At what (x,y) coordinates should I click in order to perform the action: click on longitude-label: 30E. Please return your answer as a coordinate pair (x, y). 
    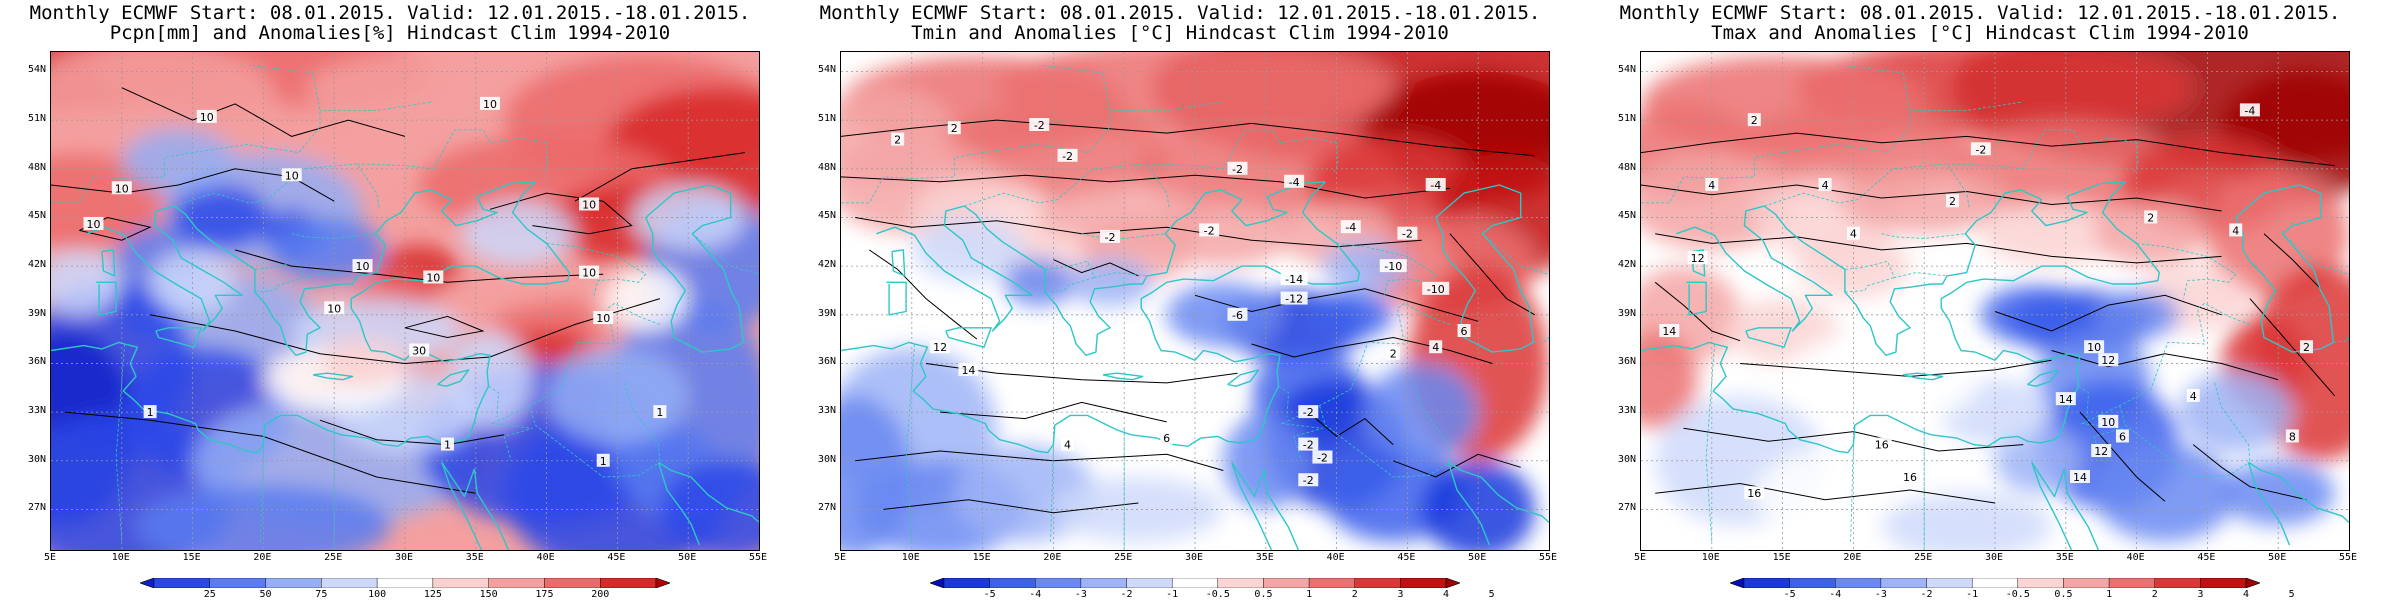
    Looking at the image, I should click on (1994, 557).